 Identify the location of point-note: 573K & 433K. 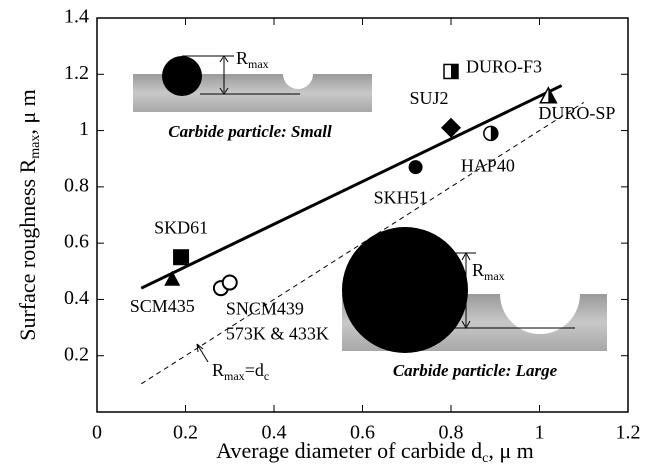
(277, 333).